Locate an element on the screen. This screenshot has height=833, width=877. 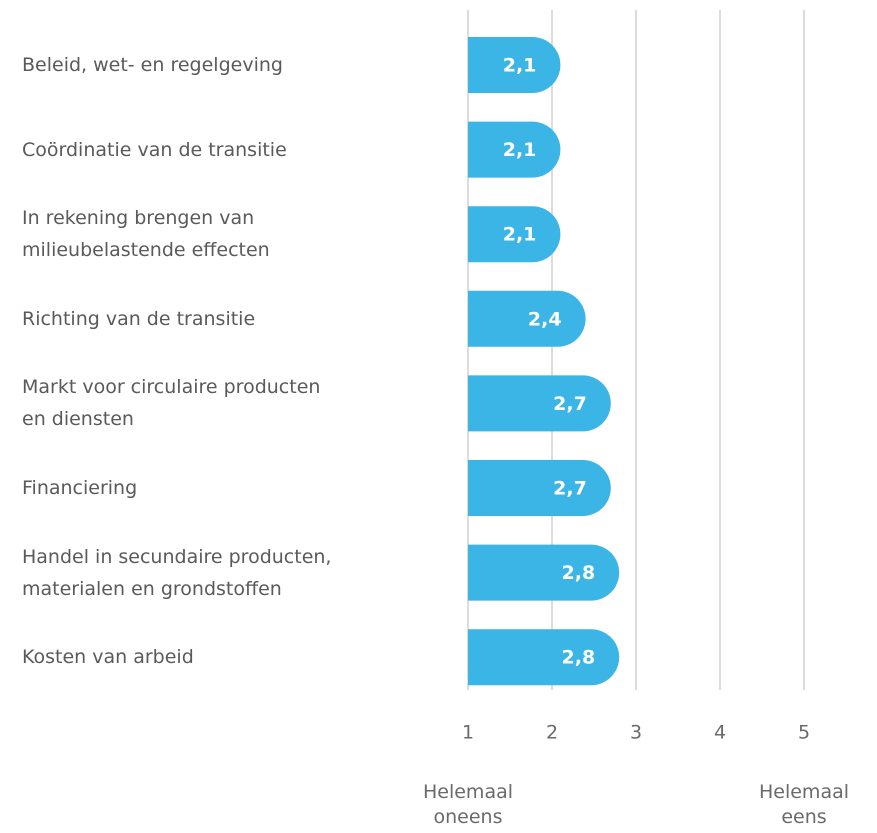
x-tick-label: 3 is located at coordinates (636, 733).